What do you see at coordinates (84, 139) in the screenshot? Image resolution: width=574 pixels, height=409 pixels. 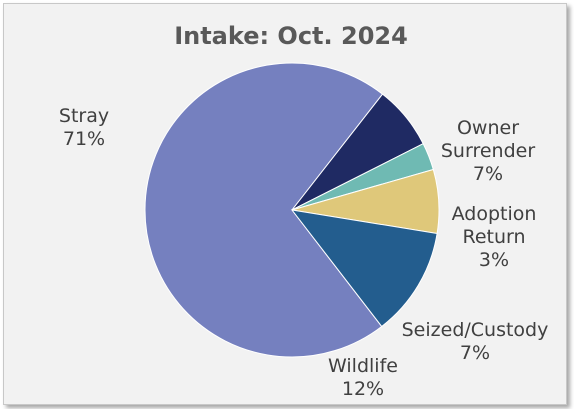 I see `slice-percent-stray: 71%` at bounding box center [84, 139].